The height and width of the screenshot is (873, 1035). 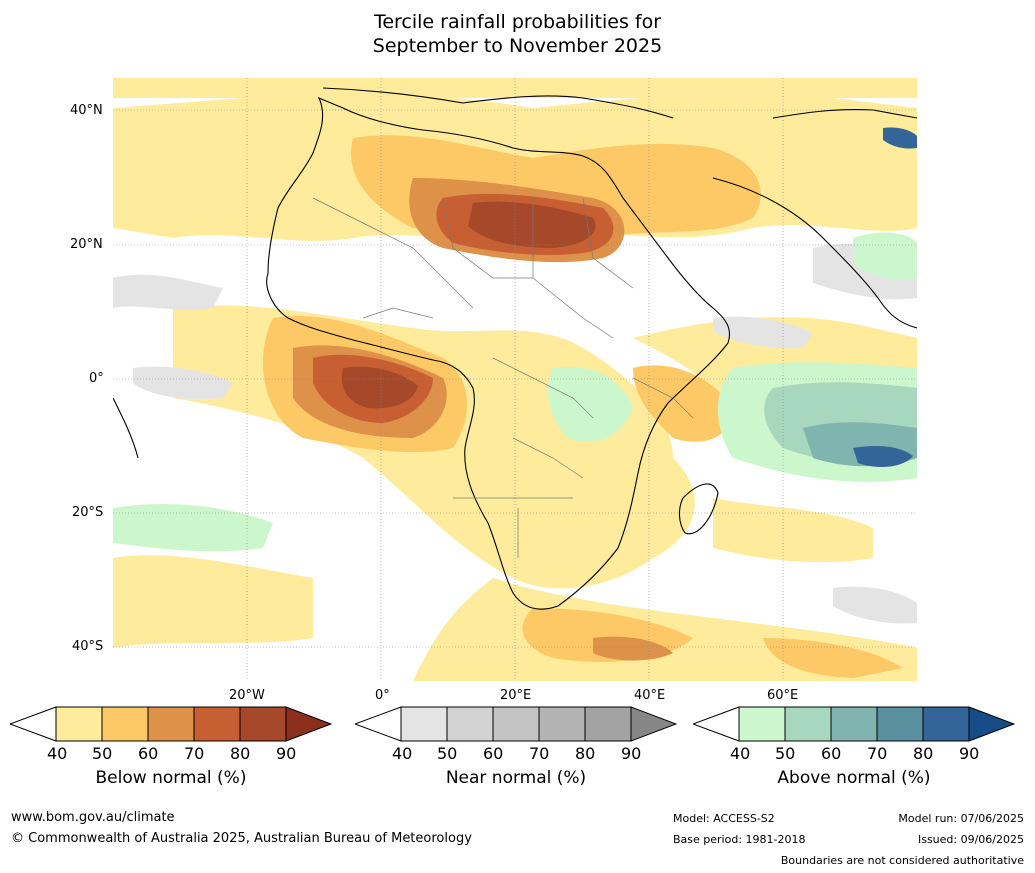 I want to click on cb-near-tick: 80, so click(x=585, y=753).